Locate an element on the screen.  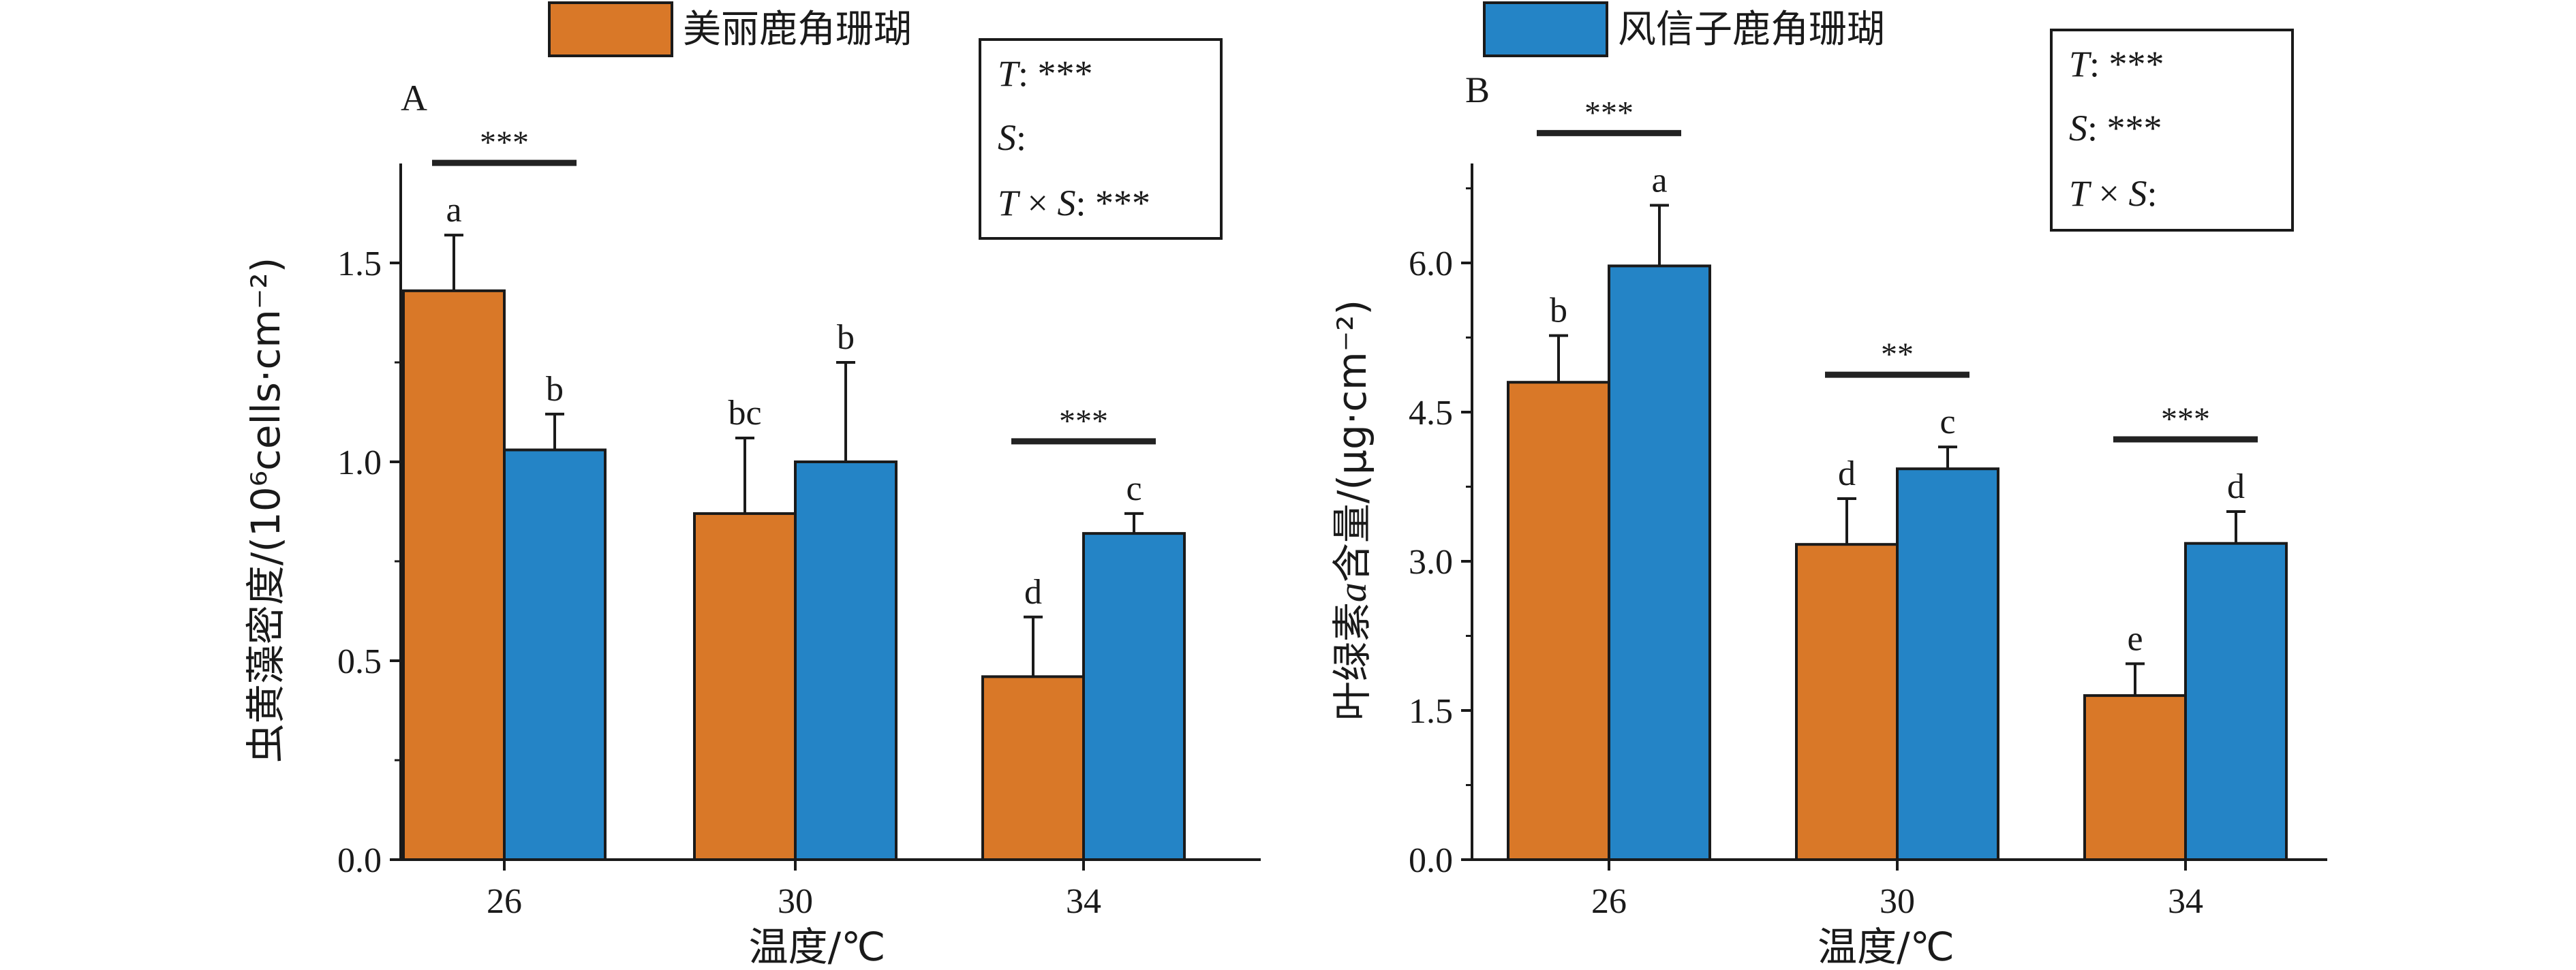
stats-line: S: is located at coordinates (1012, 137).